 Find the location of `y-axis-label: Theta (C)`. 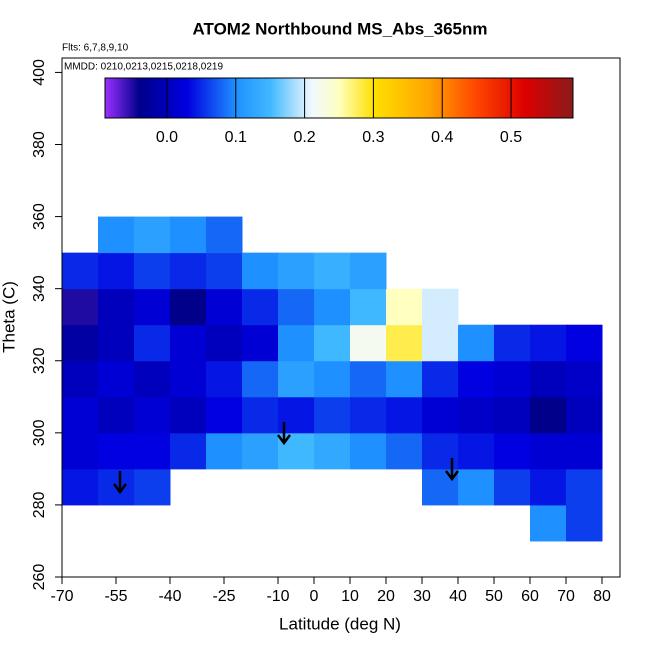

y-axis-label: Theta (C) is located at coordinates (9, 317).